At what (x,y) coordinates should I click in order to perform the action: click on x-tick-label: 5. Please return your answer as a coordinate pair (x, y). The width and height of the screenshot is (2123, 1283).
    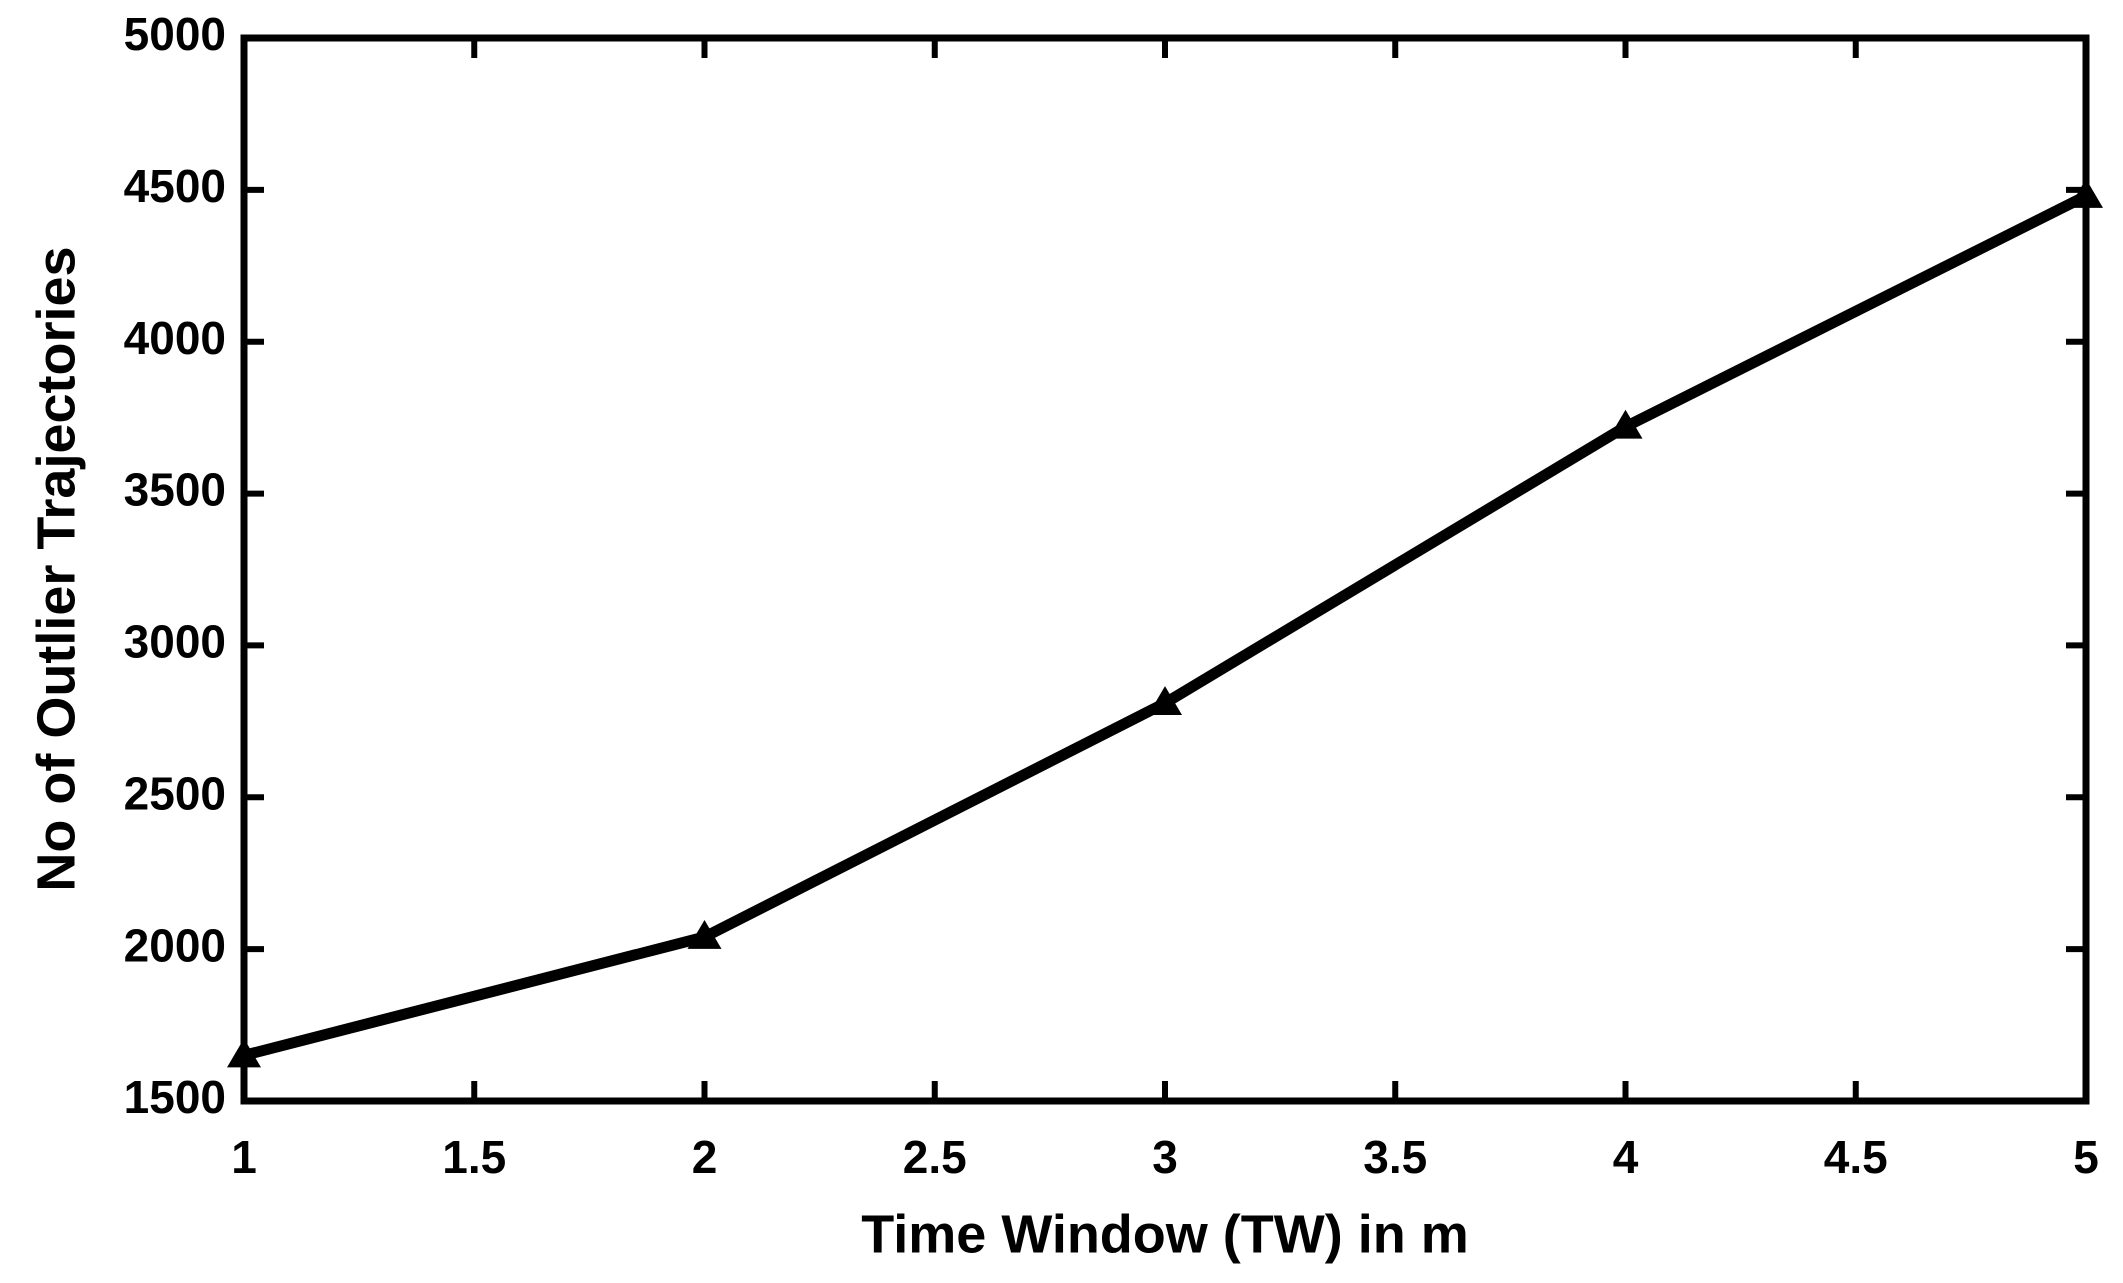
    Looking at the image, I should click on (2086, 1157).